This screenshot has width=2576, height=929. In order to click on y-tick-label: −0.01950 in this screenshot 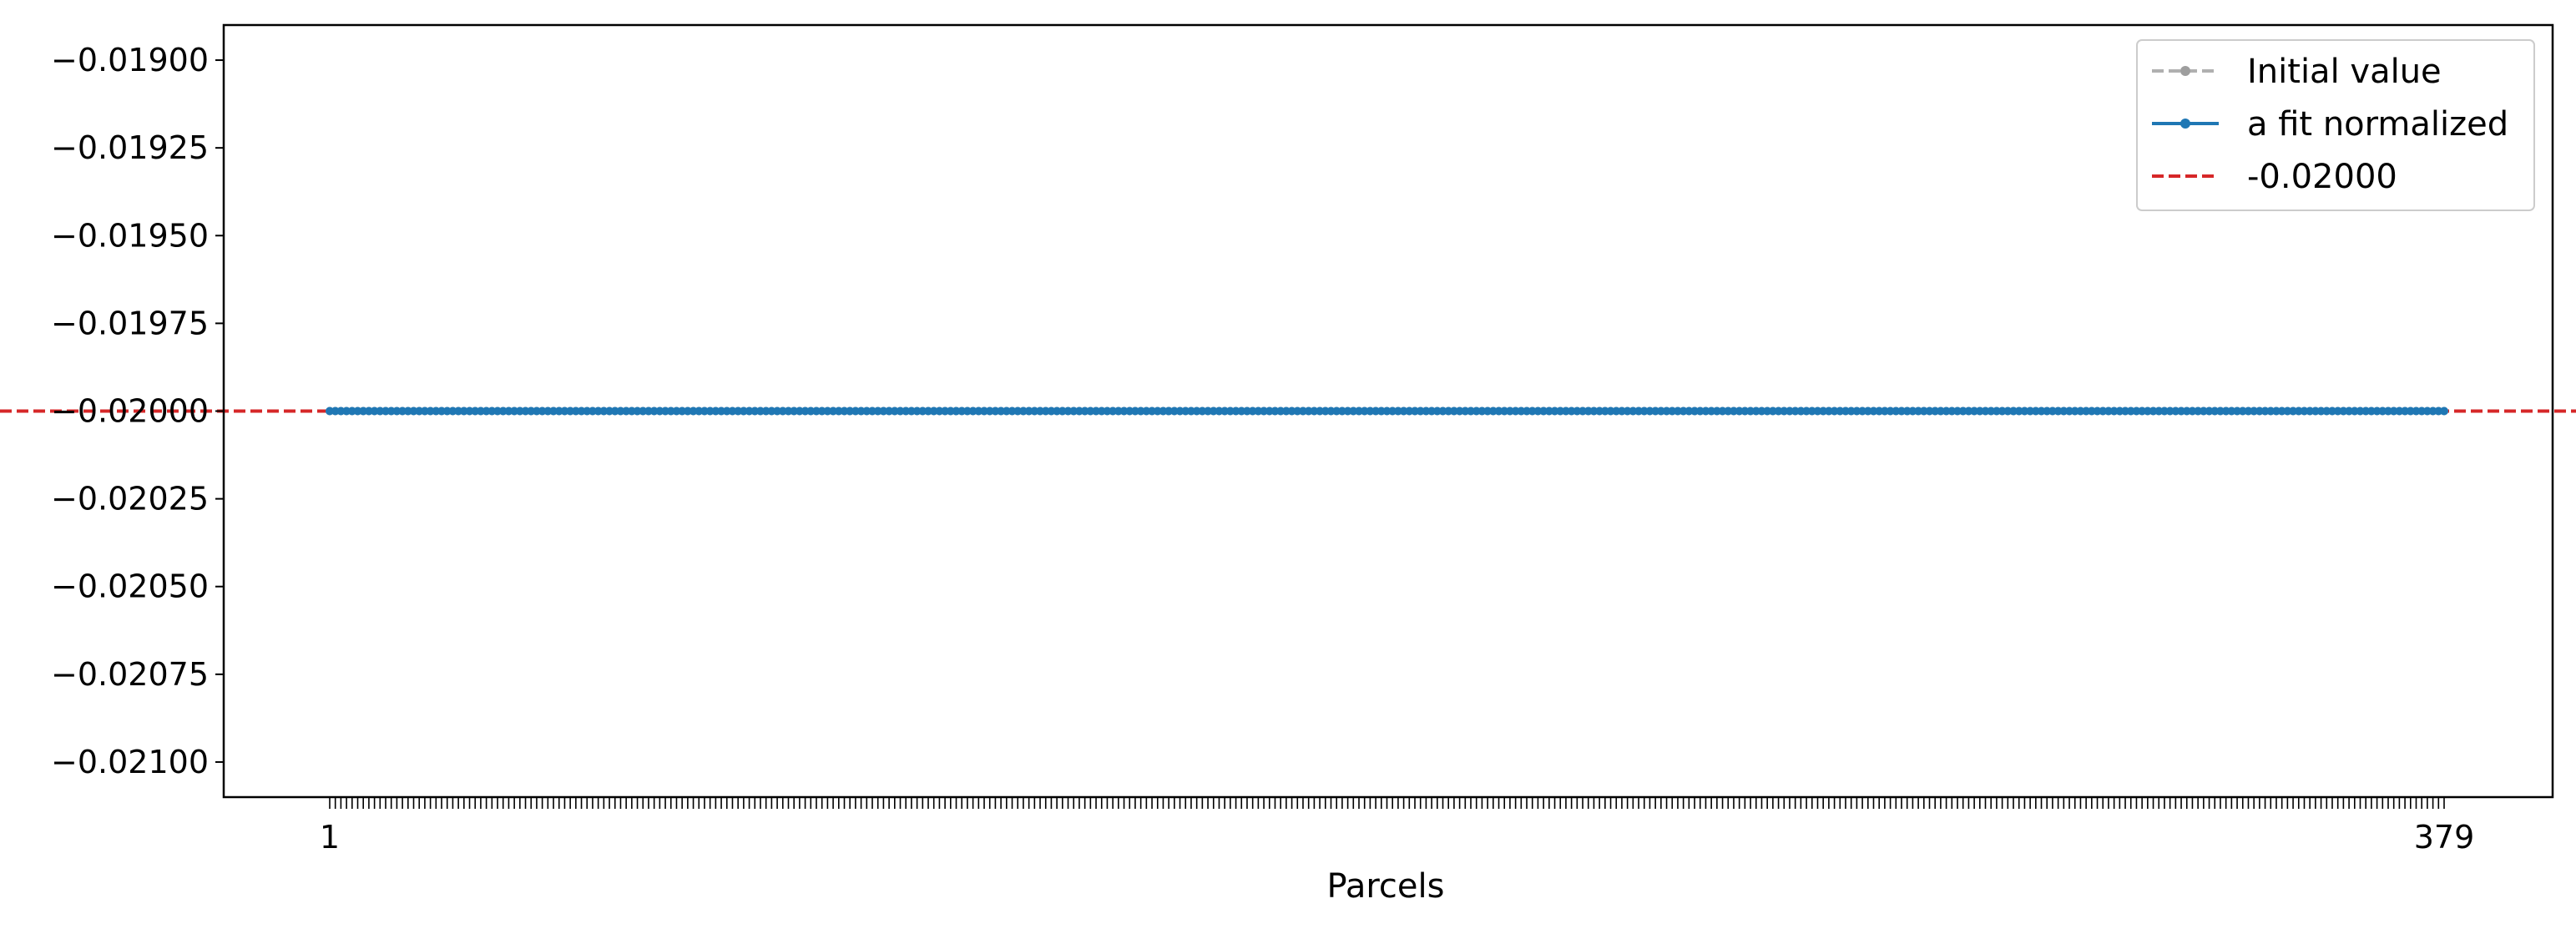, I will do `click(130, 236)`.